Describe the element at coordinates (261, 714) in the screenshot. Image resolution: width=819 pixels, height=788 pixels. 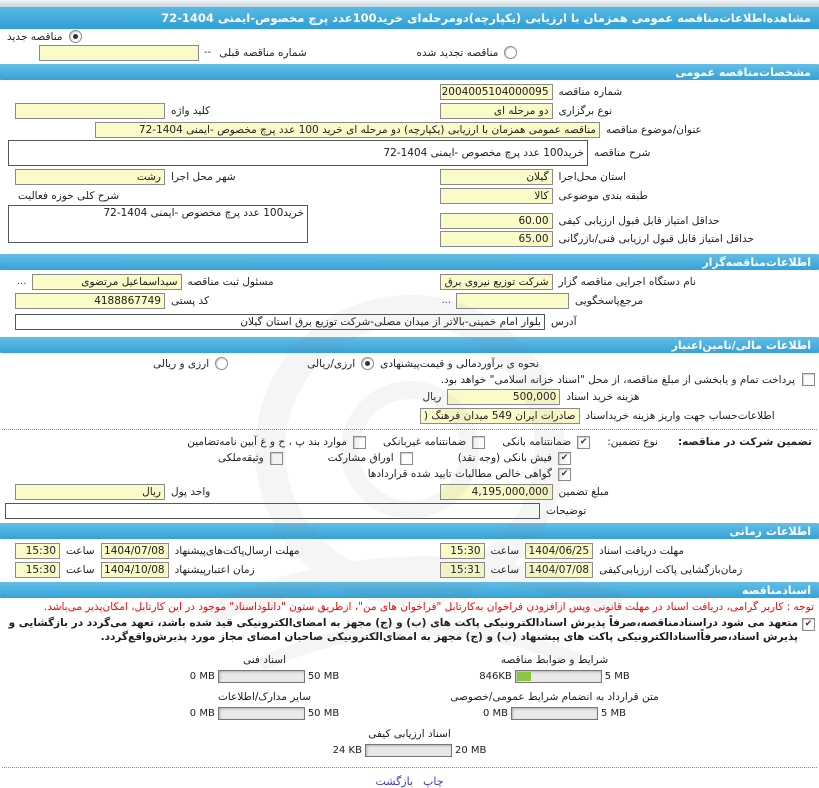
I see `upload-other-progressbar` at that location.